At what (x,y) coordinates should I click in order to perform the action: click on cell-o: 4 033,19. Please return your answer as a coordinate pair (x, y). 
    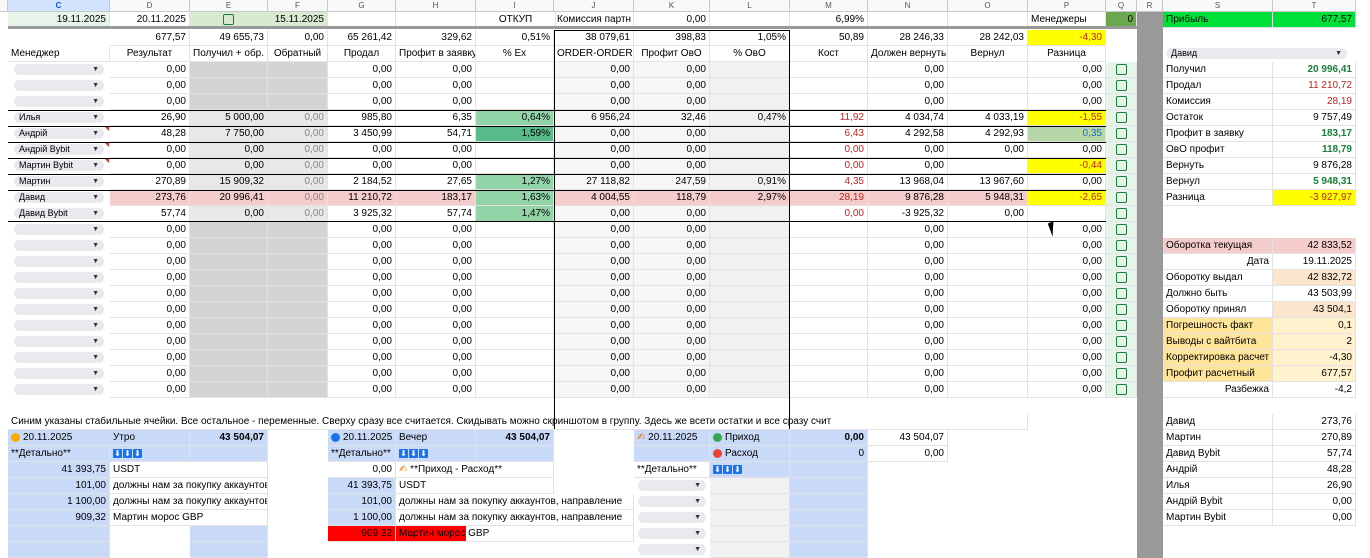
    Looking at the image, I should click on (988, 118).